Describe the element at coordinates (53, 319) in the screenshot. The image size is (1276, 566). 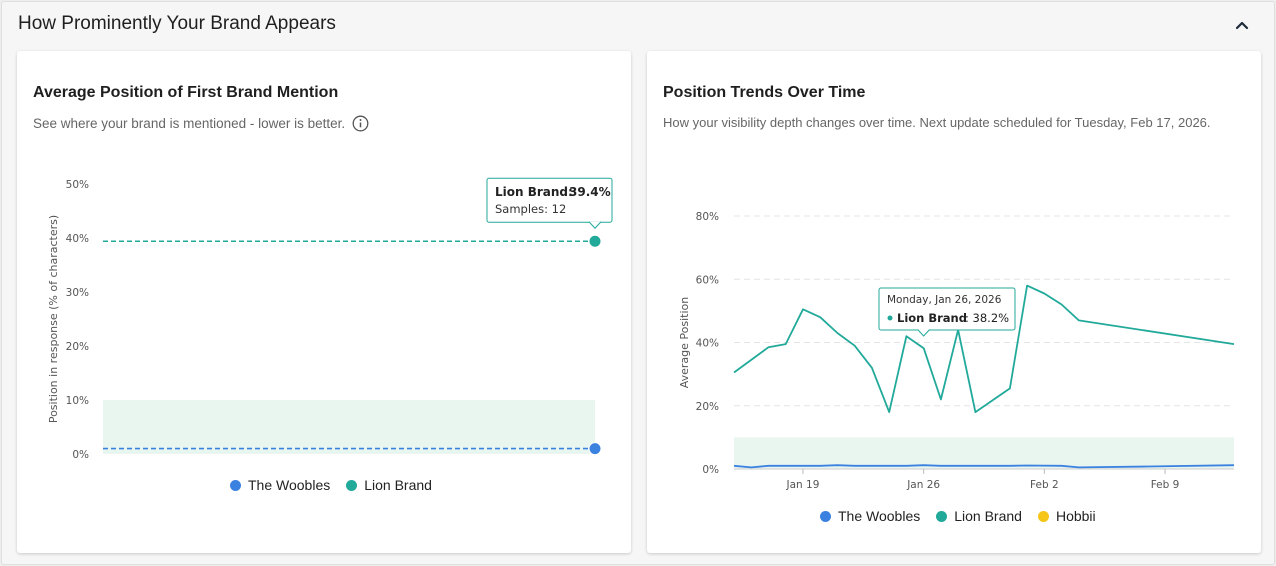
I see `y-axis-label: Position in response (% of characters)` at that location.